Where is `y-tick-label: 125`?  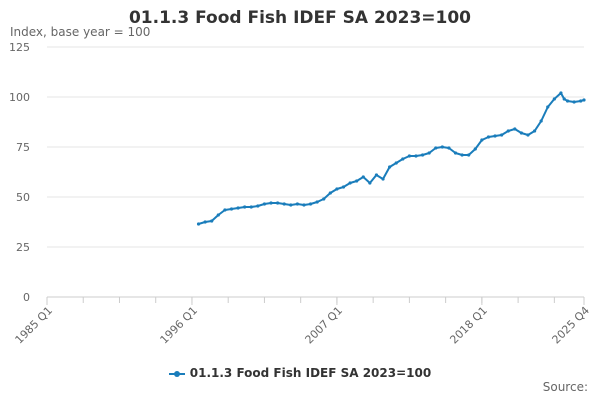
y-tick-label: 125 is located at coordinates (19, 47).